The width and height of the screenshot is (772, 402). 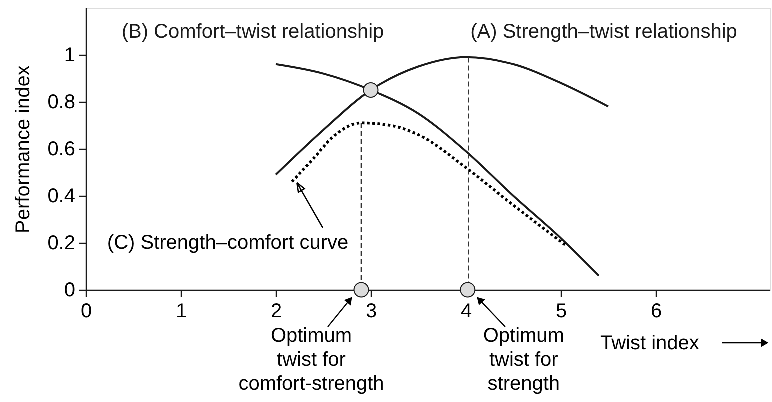 I want to click on x-tick-label: 5, so click(x=562, y=311).